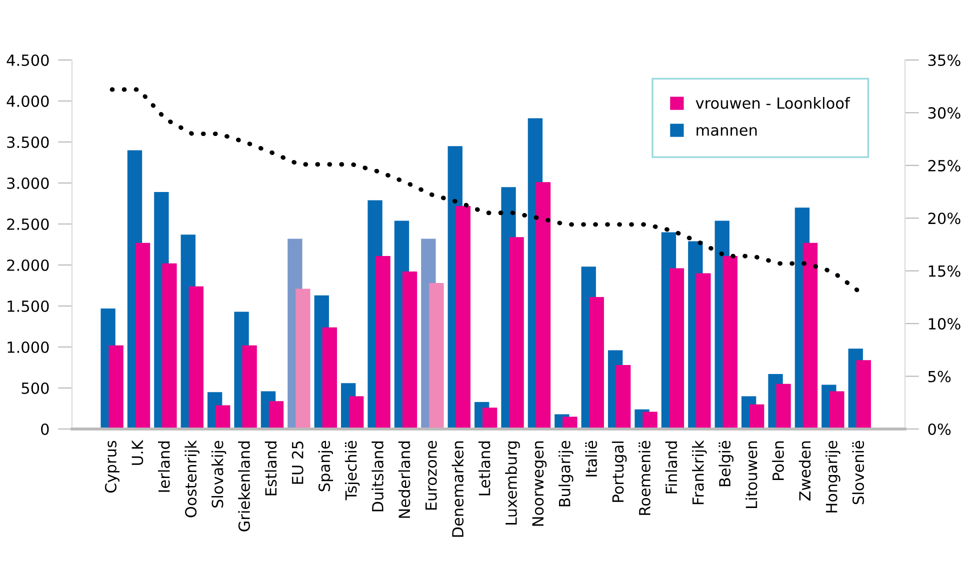 This screenshot has width=976, height=572. What do you see at coordinates (804, 471) in the screenshot?
I see `x-tick-label: Zweden` at bounding box center [804, 471].